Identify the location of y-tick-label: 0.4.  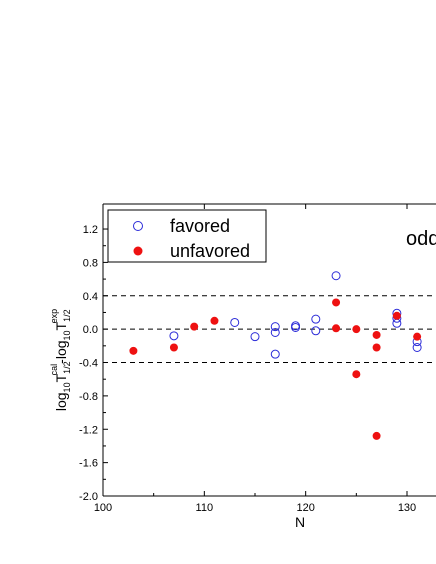
(90, 297).